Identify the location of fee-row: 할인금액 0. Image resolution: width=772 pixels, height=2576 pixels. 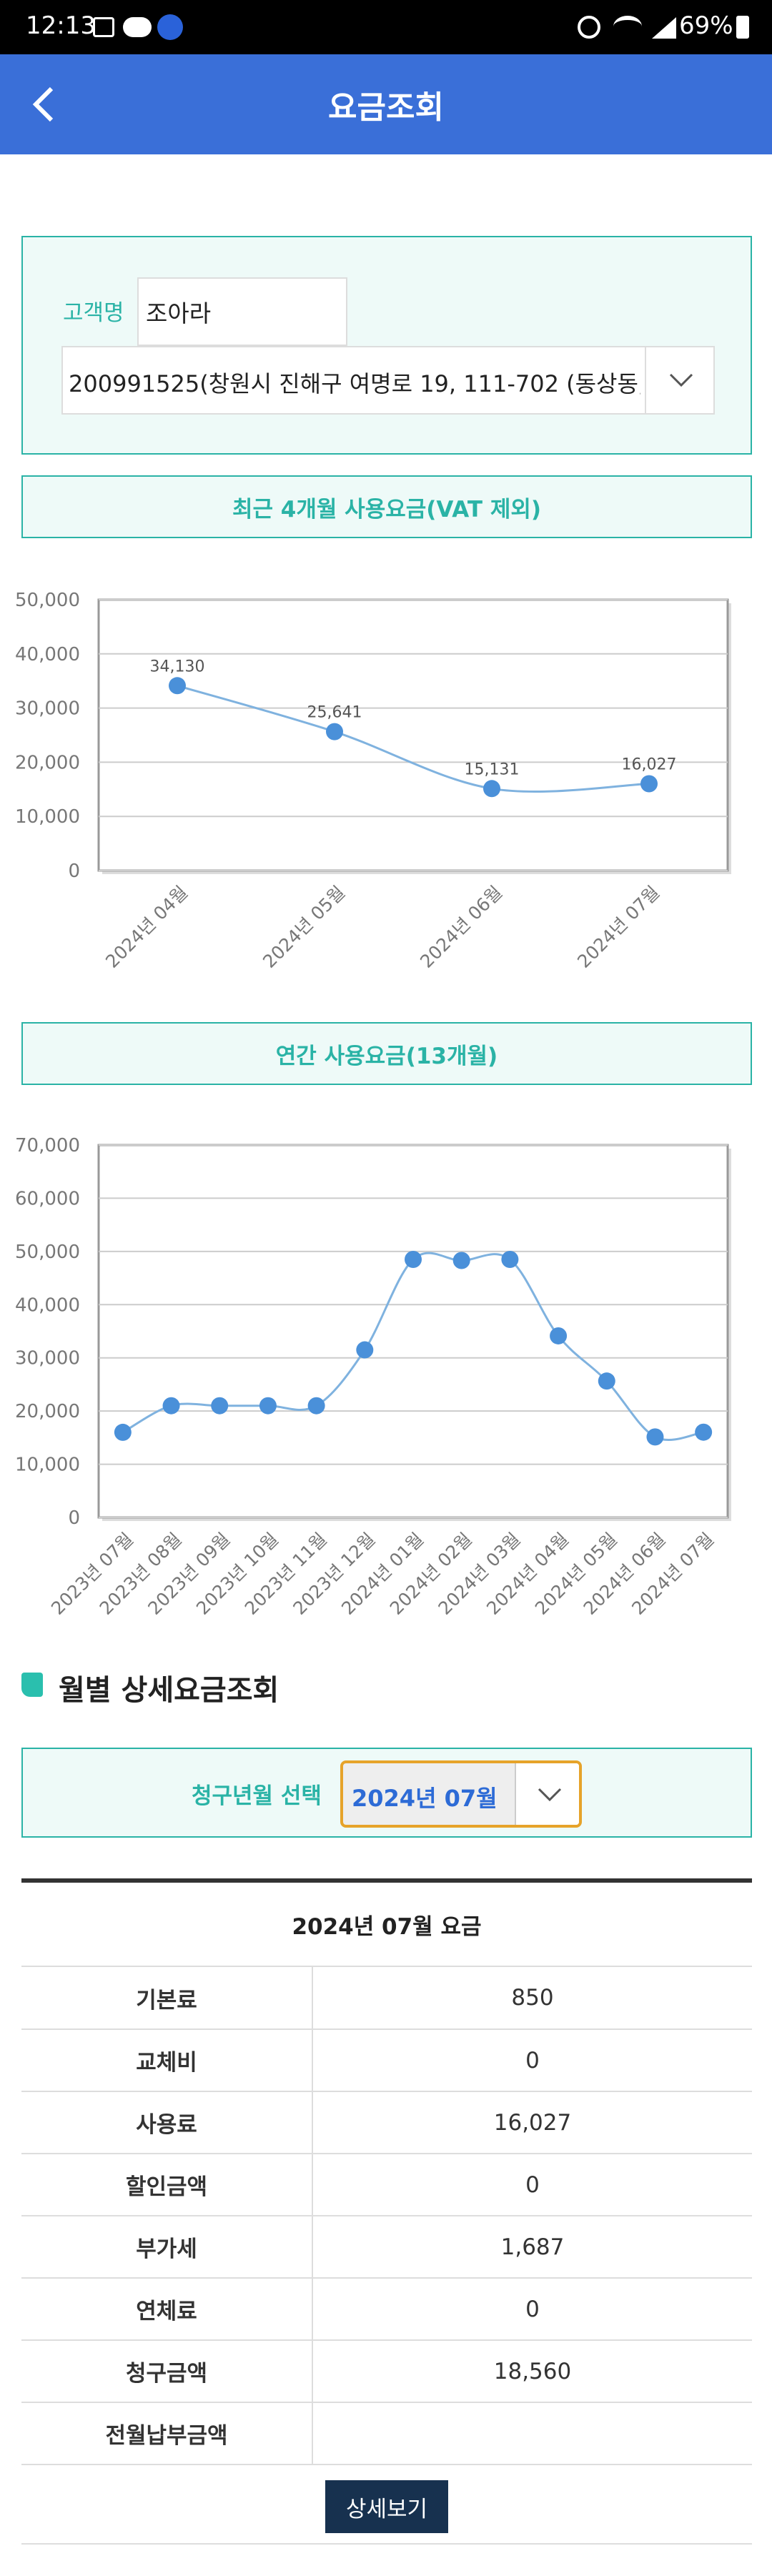
(386, 2185).